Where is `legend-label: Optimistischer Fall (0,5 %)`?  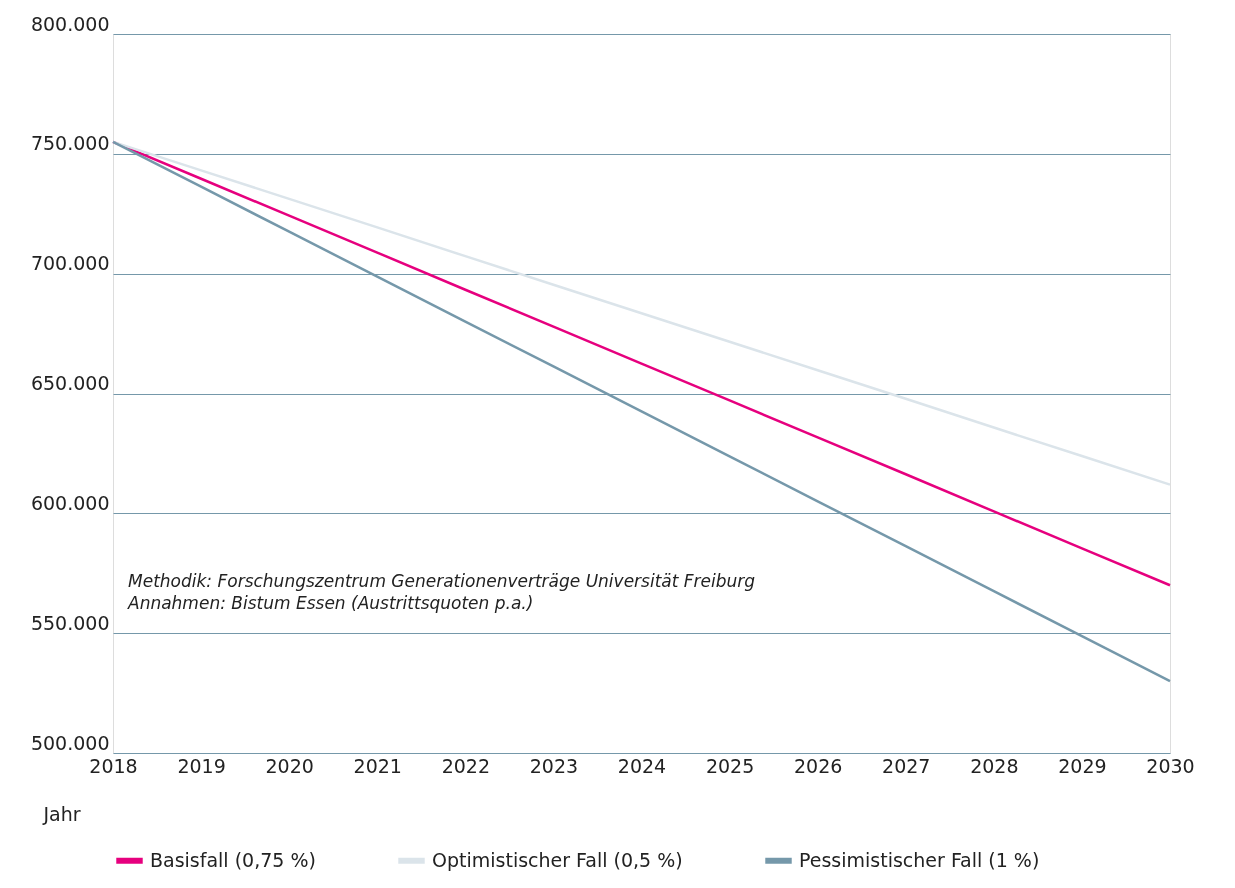
legend-label: Optimistischer Fall (0,5 %) is located at coordinates (557, 859).